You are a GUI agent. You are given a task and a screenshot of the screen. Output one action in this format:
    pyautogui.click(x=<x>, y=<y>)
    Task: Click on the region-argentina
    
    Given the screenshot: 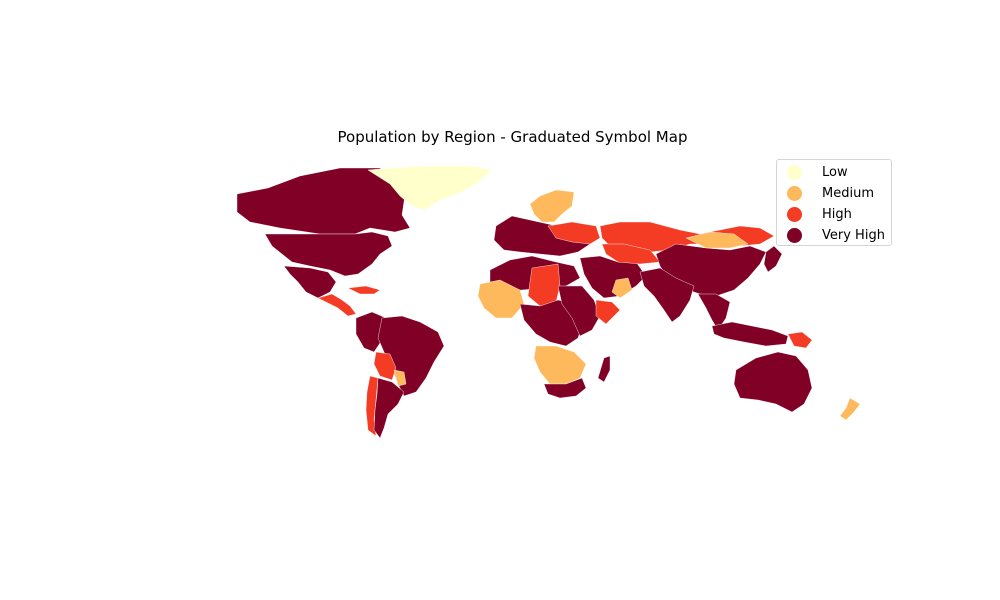 What is the action you would take?
    pyautogui.click(x=389, y=408)
    